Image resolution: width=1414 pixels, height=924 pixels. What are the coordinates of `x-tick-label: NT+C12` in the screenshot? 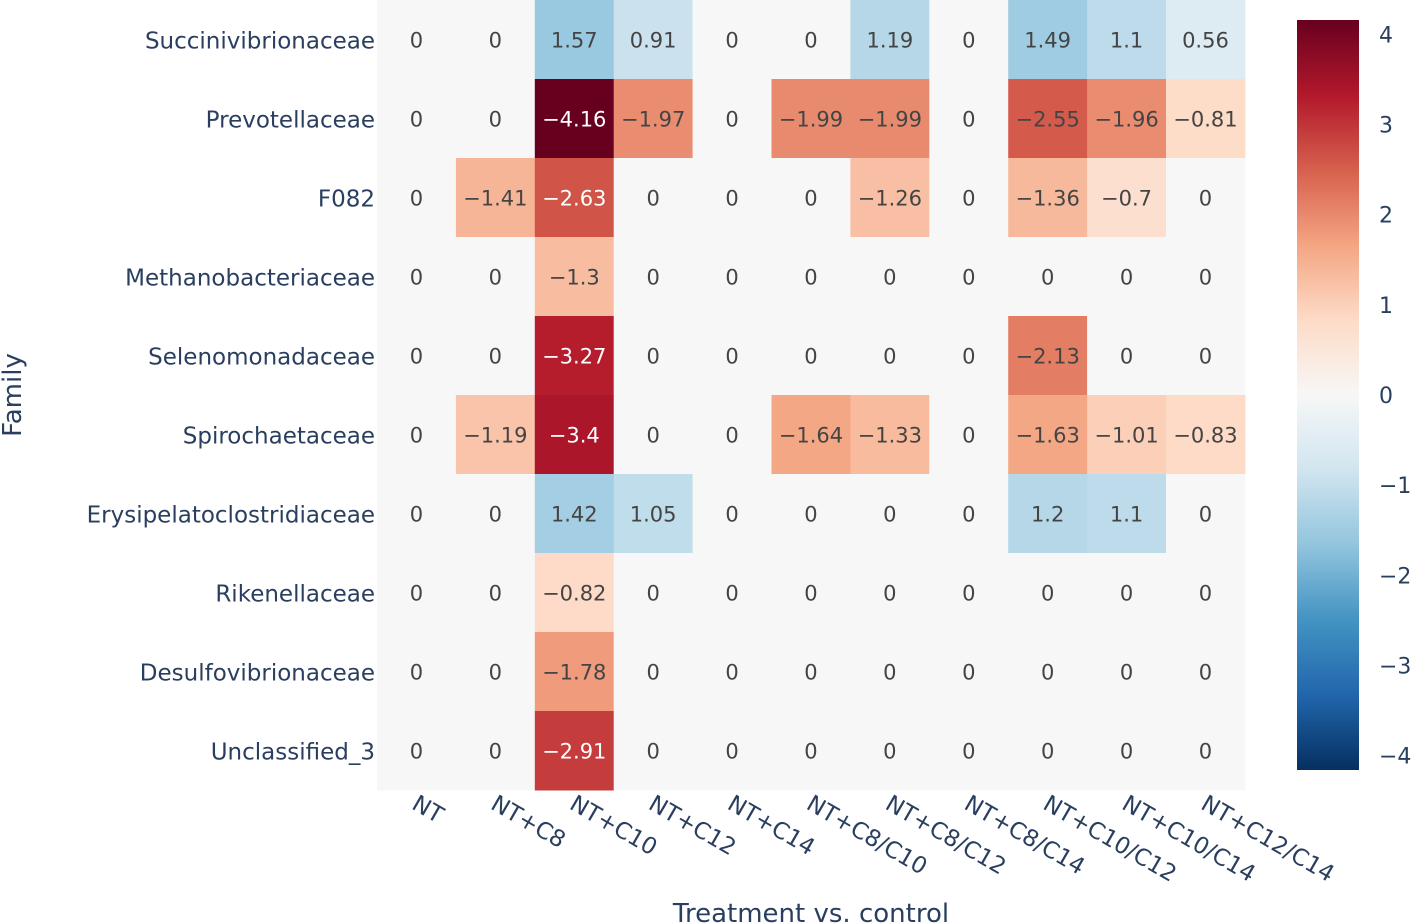 It's located at (692, 826).